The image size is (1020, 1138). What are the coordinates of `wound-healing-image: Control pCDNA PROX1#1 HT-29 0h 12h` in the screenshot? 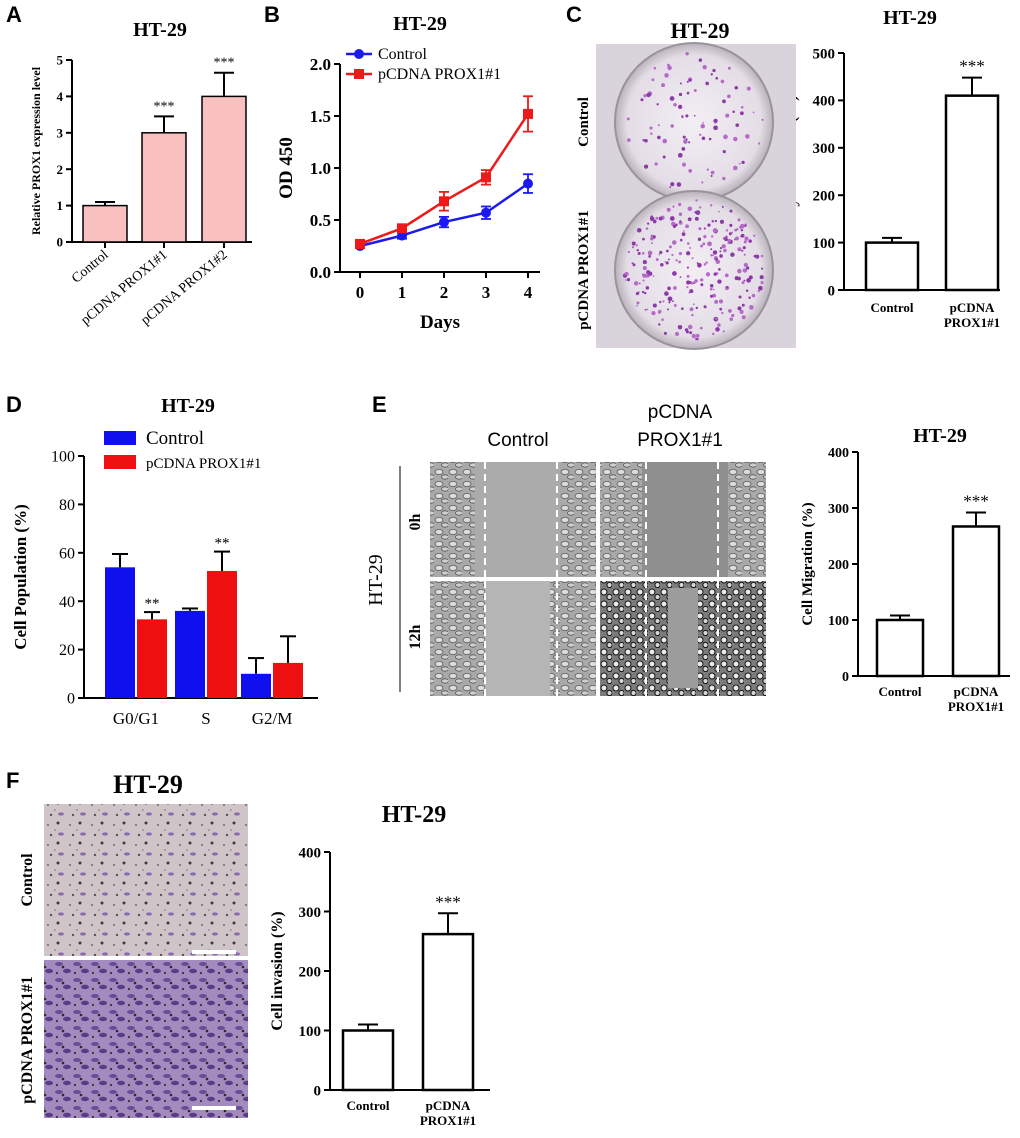 It's located at (565, 549).